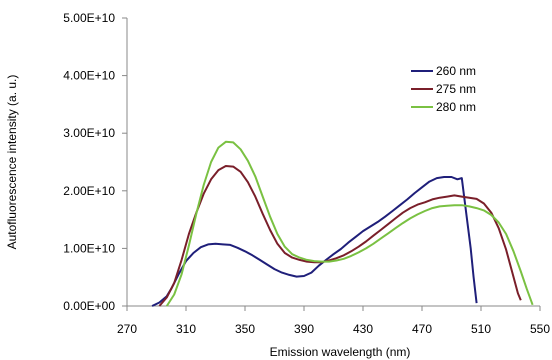 Image resolution: width=552 pixels, height=360 pixels. I want to click on x-tick-label: 310, so click(186, 329).